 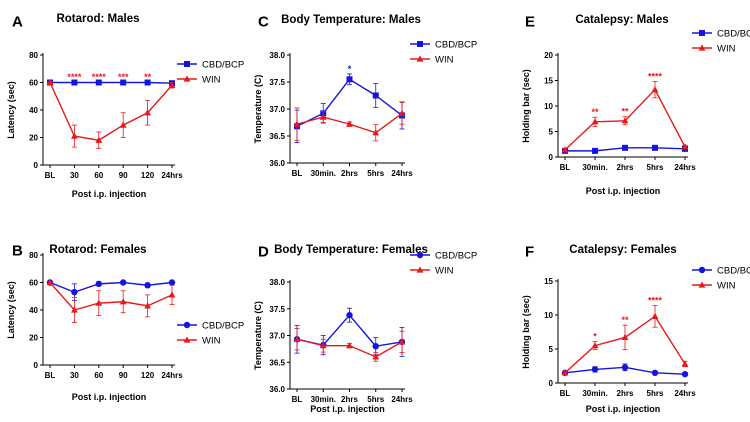 I want to click on panel-letter: F, so click(x=529, y=251).